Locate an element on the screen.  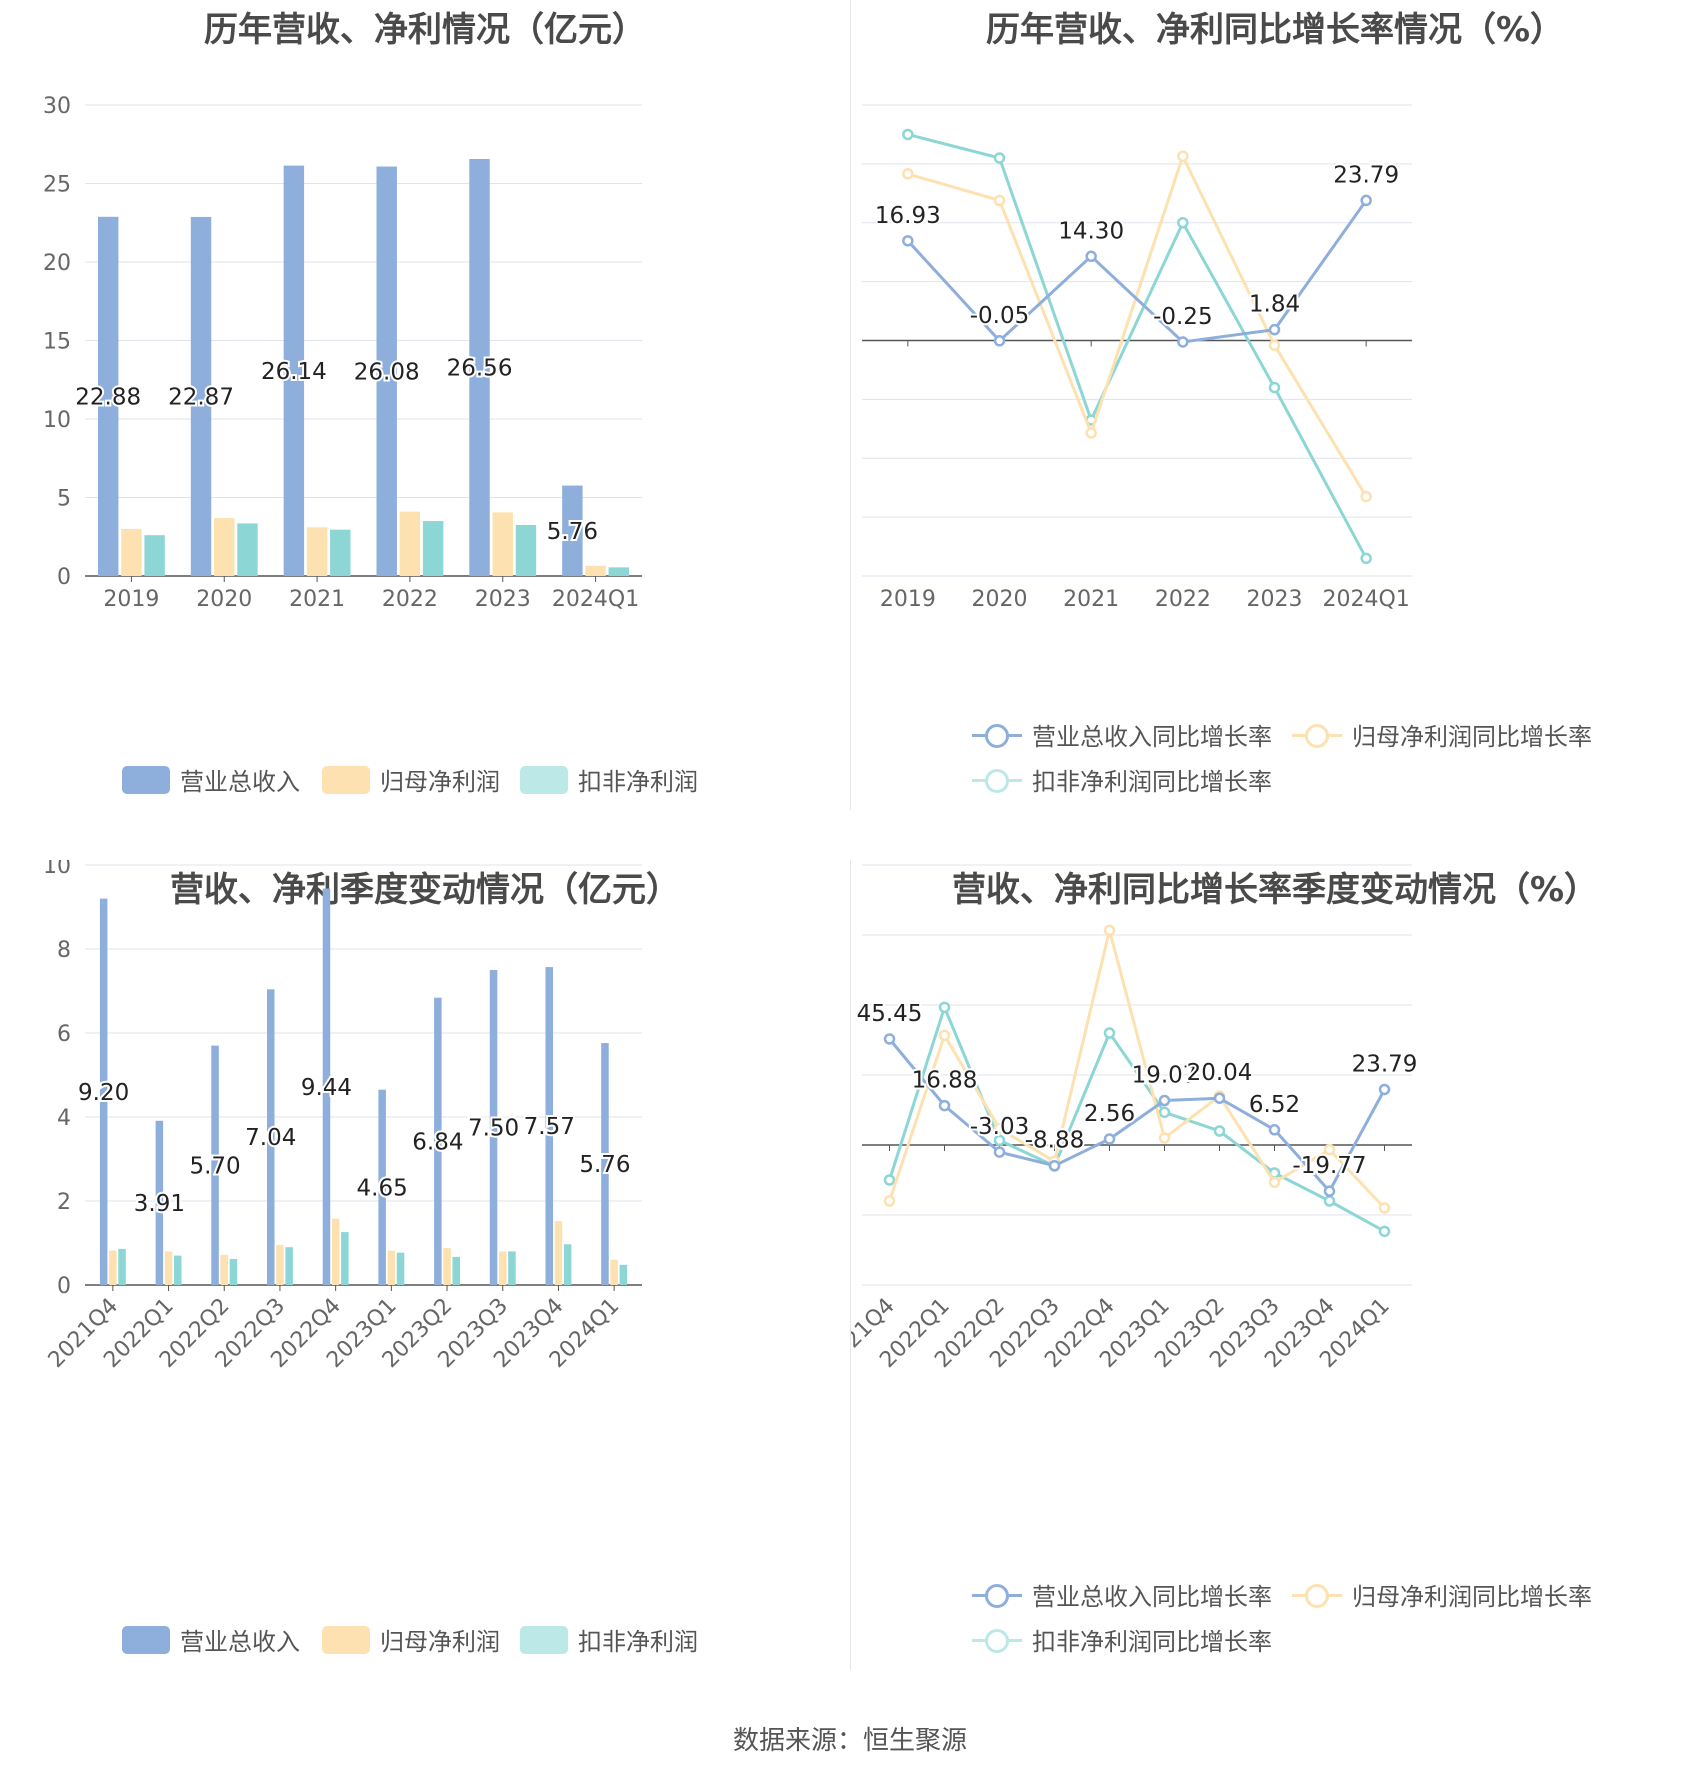
series-line-net-profit is located at coordinates (1137, 1069).